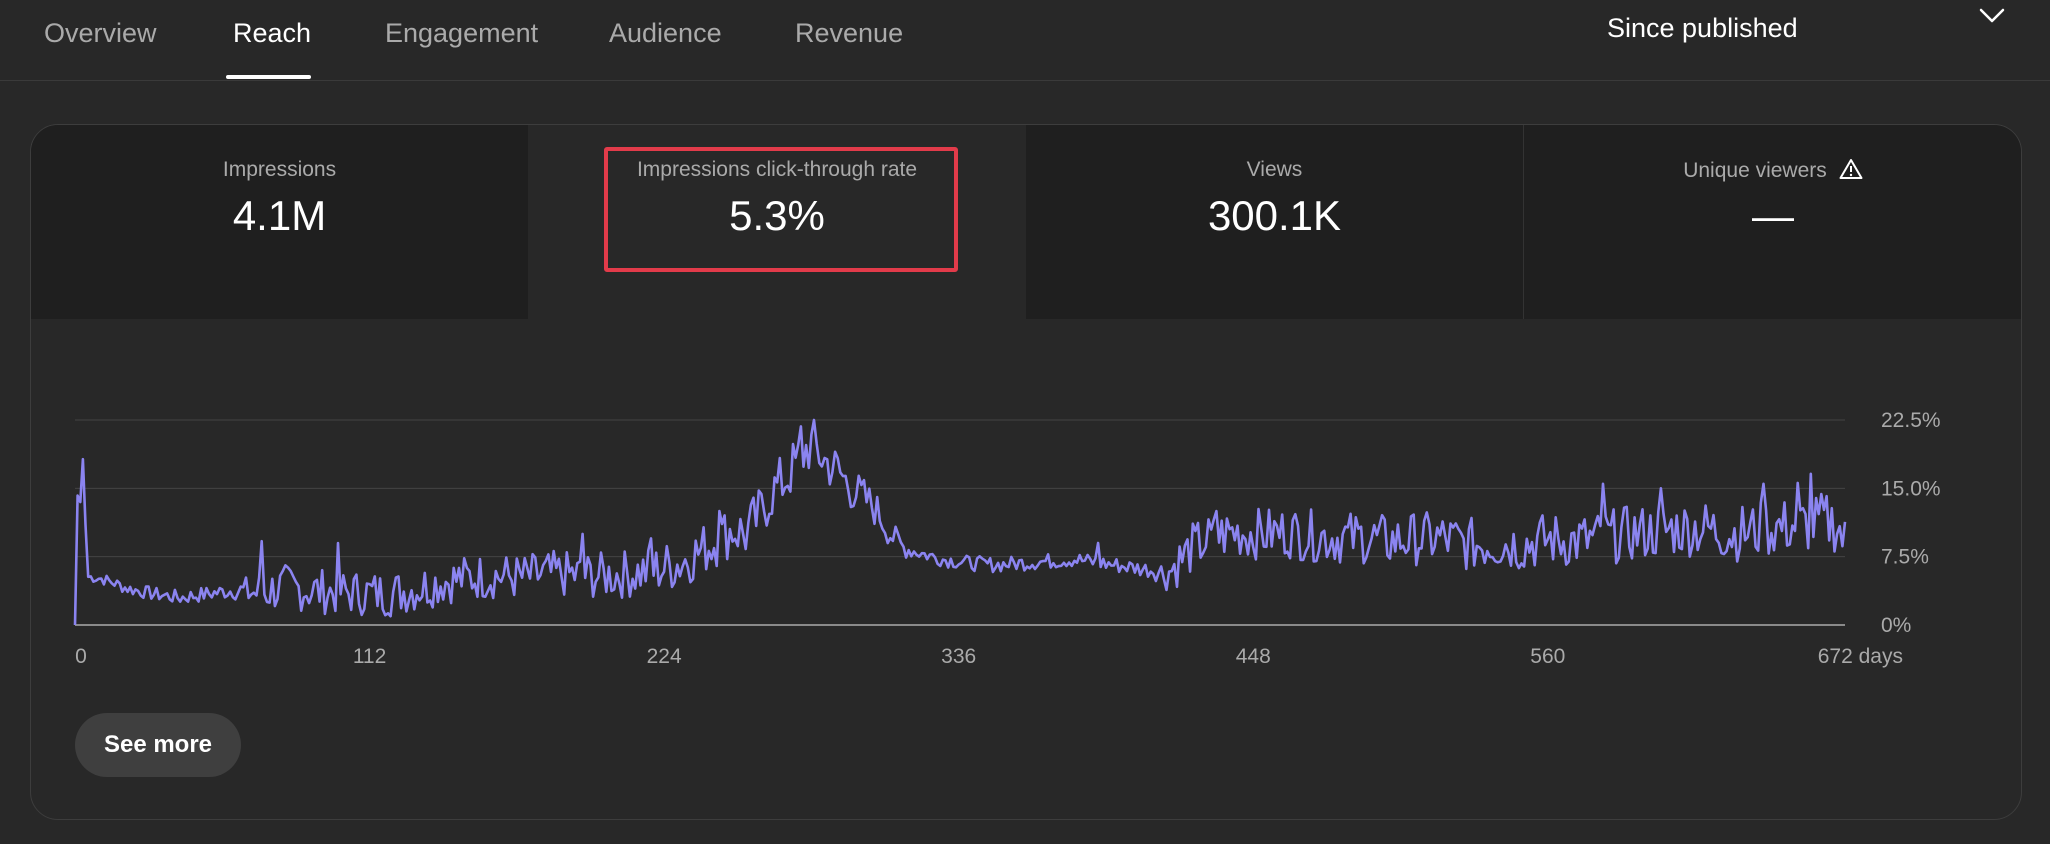  I want to click on x-tick-label: 336, so click(958, 656).